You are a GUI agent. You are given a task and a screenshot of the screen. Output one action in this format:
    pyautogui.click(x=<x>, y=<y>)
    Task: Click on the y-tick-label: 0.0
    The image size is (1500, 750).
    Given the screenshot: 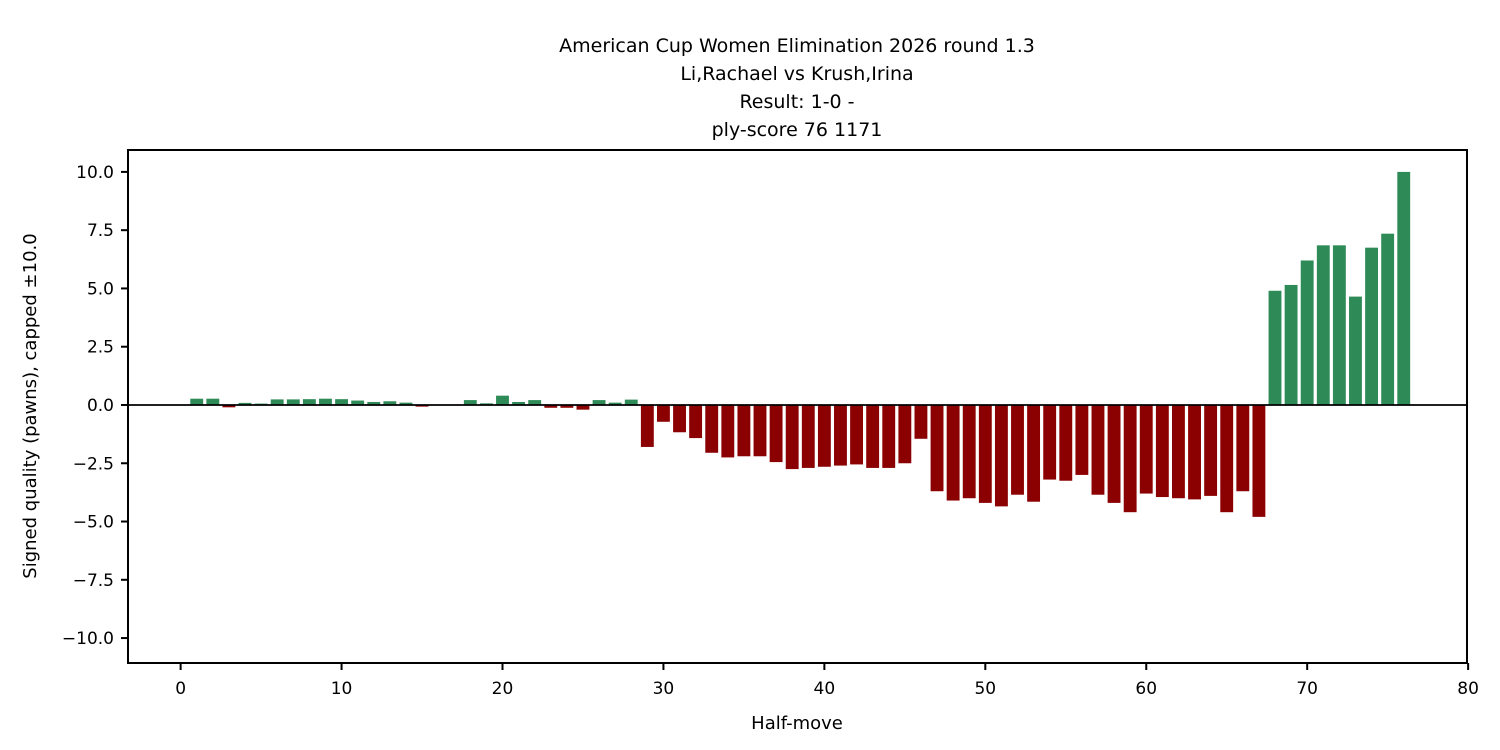 What is the action you would take?
    pyautogui.click(x=100, y=406)
    